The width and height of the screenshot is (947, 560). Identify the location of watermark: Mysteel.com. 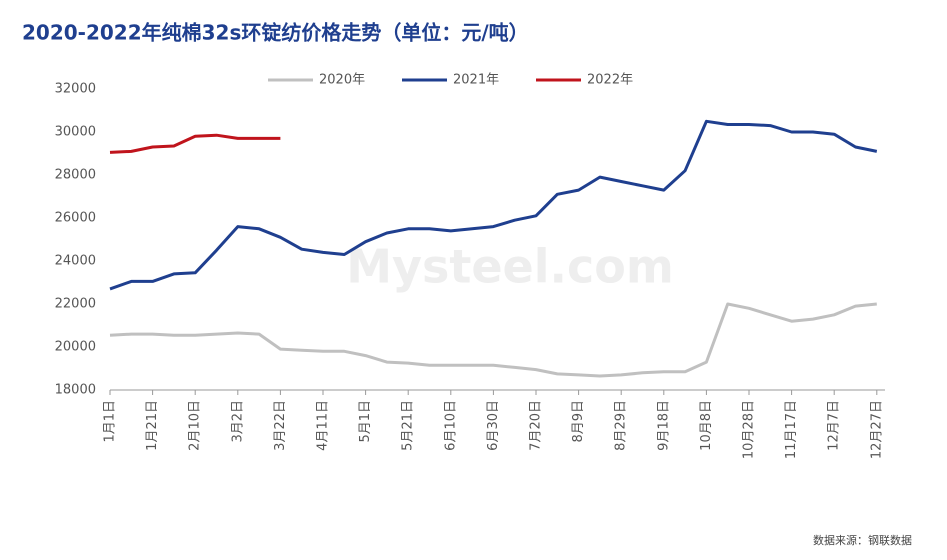
(510, 267).